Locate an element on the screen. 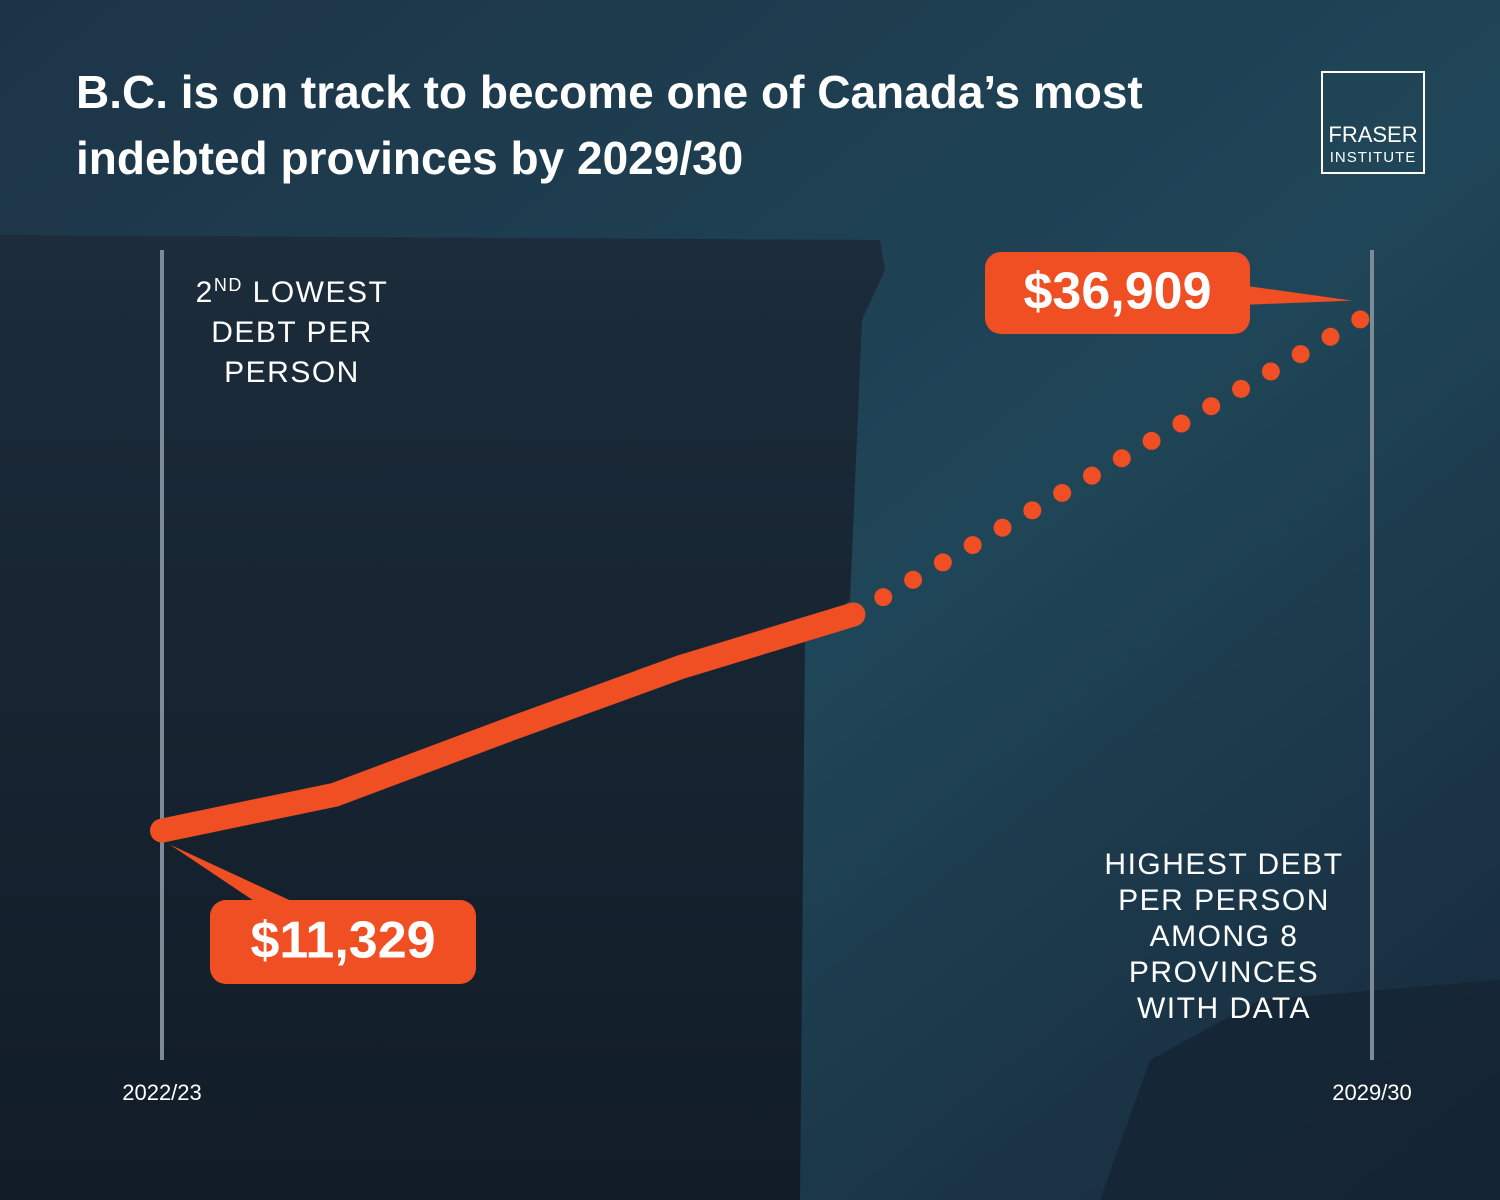  annotation: WITH DATA is located at coordinates (1224, 1008).